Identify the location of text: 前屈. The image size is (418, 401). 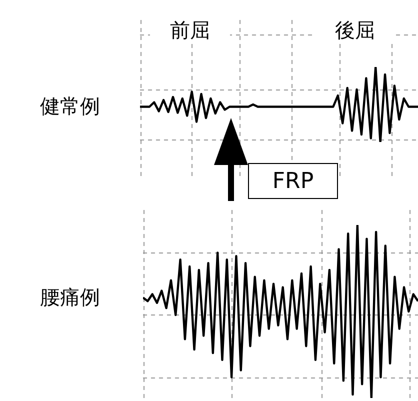
(190, 30).